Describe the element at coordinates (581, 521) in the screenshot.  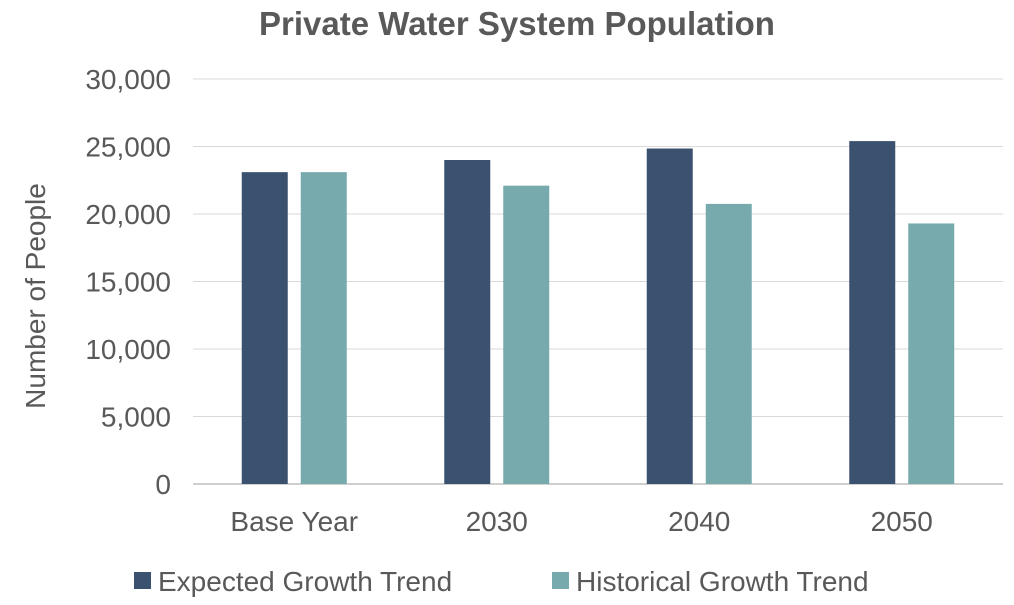
I see `x-axis-ticks: Base Year 2030 2040 2050` at that location.